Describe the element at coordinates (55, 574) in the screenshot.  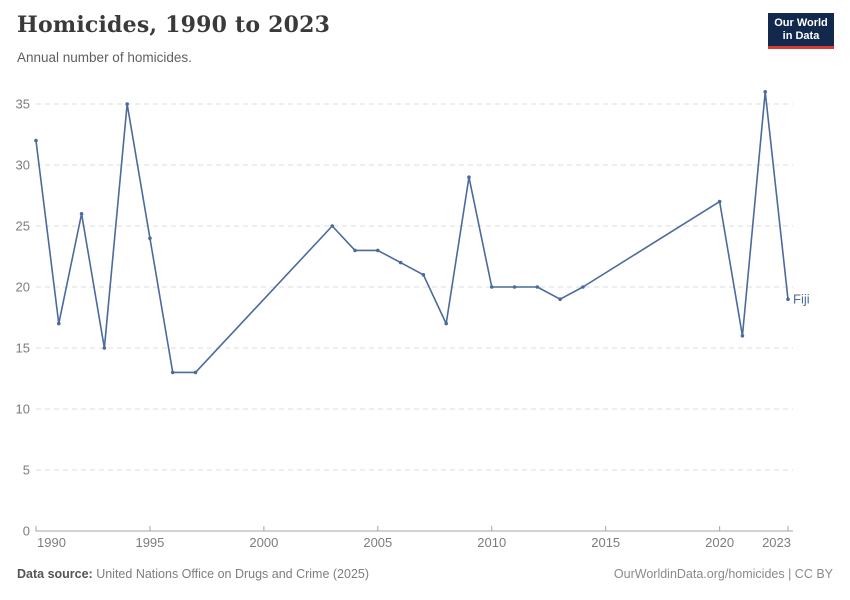
I see `data-source-label: Data source:` at that location.